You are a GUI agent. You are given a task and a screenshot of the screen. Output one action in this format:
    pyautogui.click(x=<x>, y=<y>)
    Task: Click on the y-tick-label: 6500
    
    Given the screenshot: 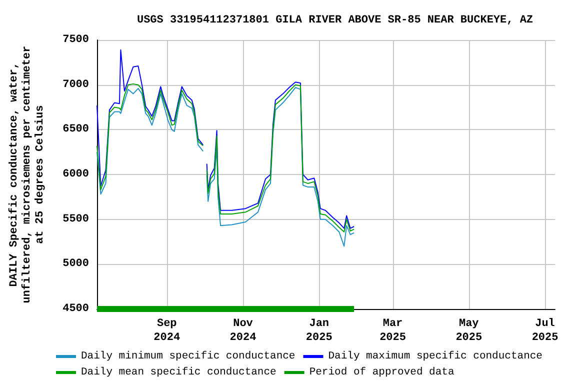 What is the action you would take?
    pyautogui.click(x=75, y=130)
    